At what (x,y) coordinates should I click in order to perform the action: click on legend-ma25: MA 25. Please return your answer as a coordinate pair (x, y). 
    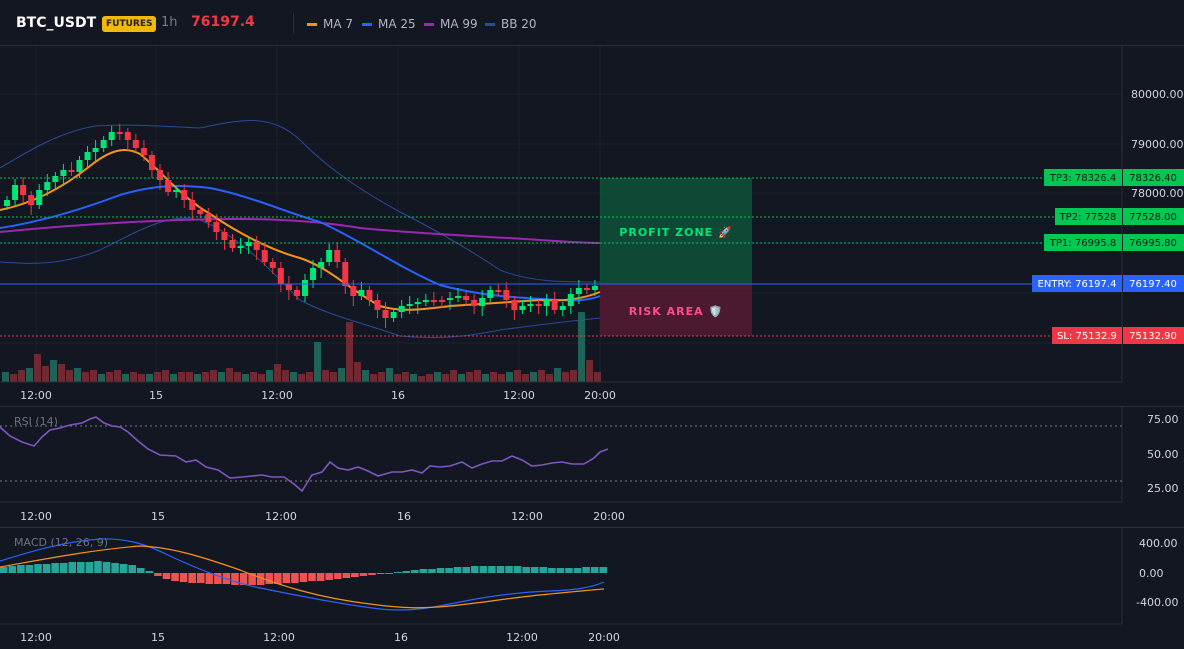
    Looking at the image, I should click on (389, 24).